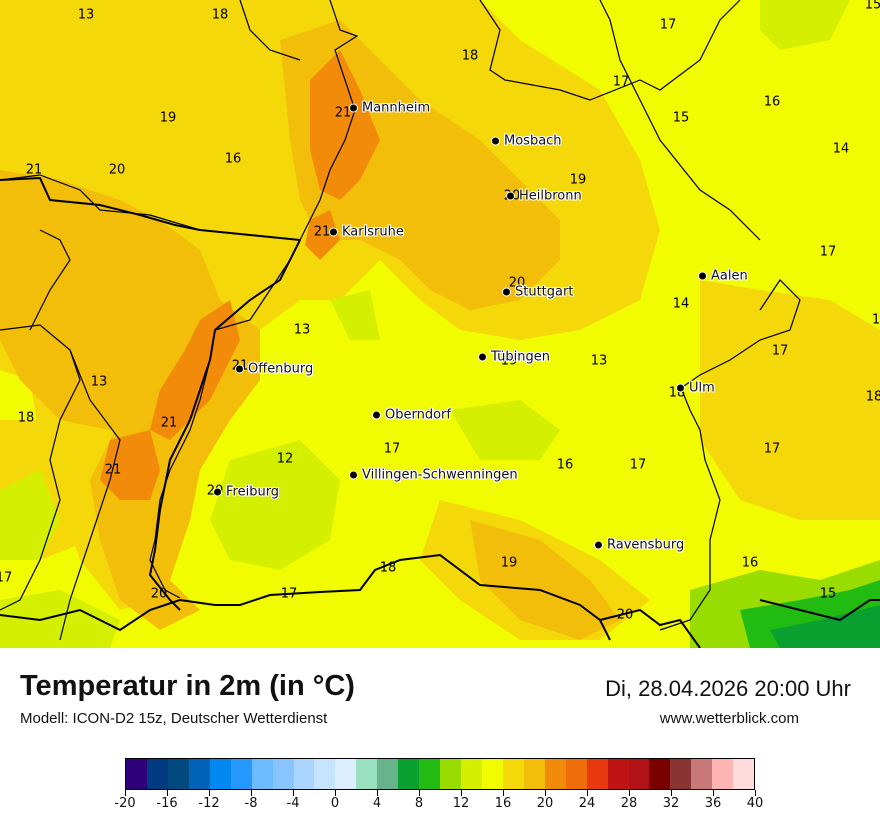  I want to click on city-name: Mannheim, so click(396, 108).